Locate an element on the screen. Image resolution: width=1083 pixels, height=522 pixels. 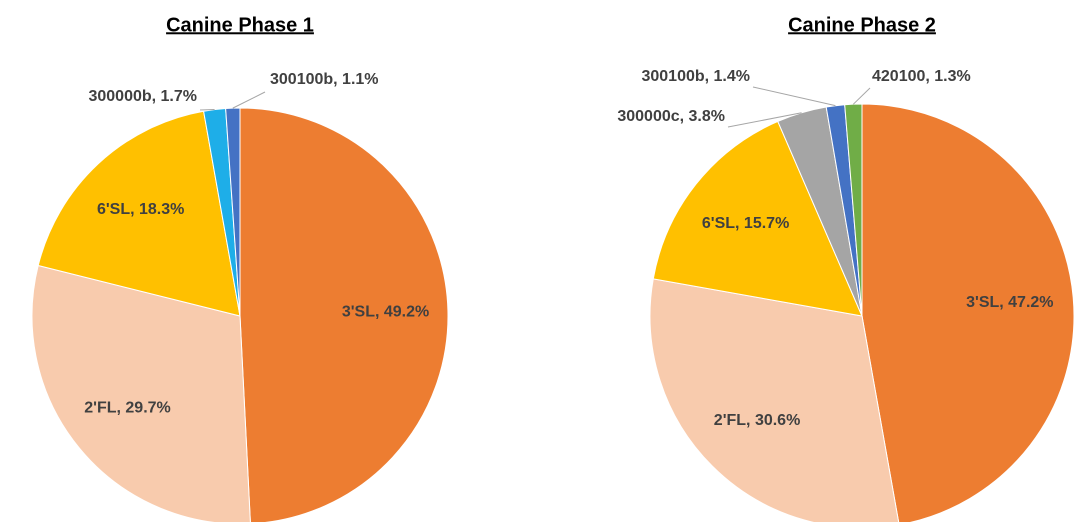
data-label: 3'SL, 49.2% is located at coordinates (385, 312).